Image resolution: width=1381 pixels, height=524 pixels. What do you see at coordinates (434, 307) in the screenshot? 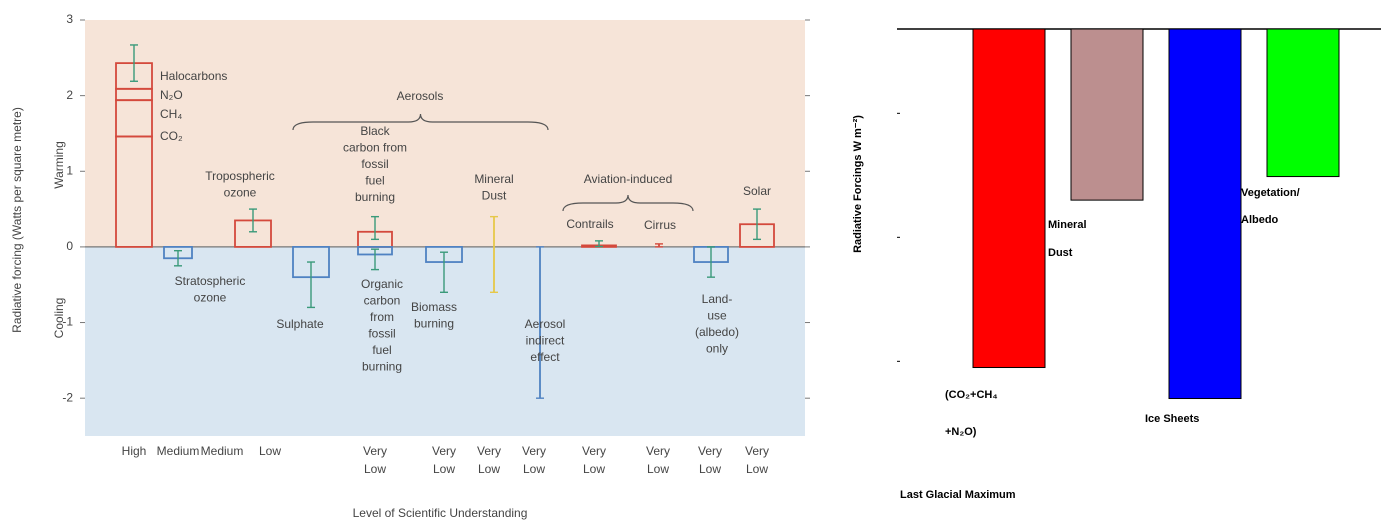
I see `item-label: Biomass` at bounding box center [434, 307].